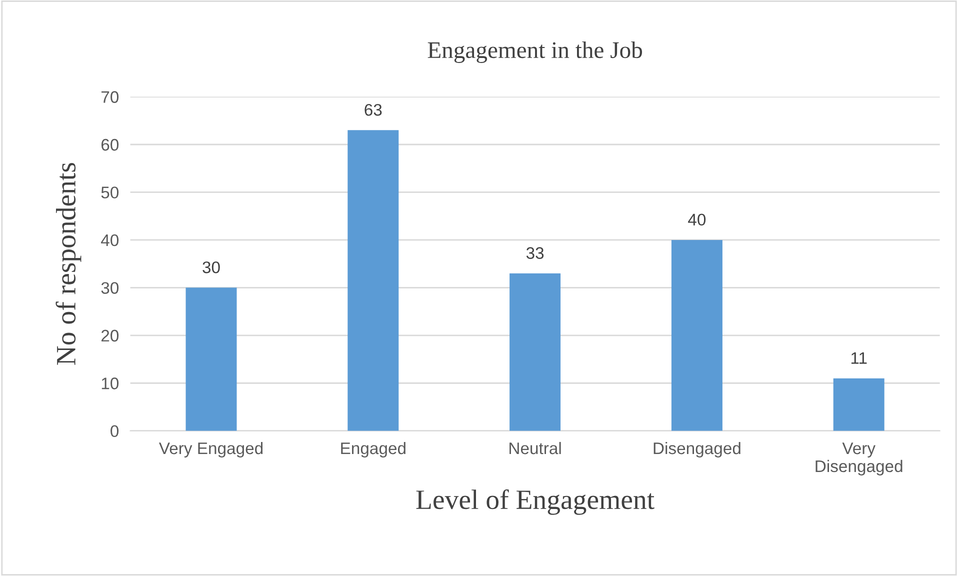 The width and height of the screenshot is (958, 576). Describe the element at coordinates (373, 450) in the screenshot. I see `x-tick-label: Engaged` at that location.